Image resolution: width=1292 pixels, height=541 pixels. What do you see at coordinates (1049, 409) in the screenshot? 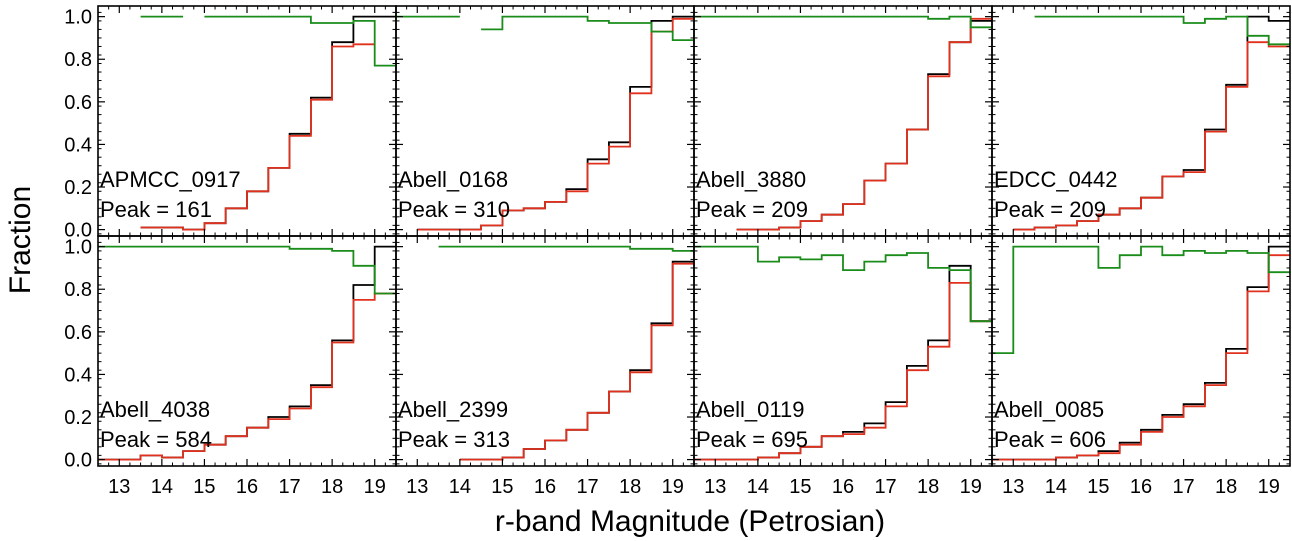
I see `cluster-name-label: Abell_0085` at bounding box center [1049, 409].